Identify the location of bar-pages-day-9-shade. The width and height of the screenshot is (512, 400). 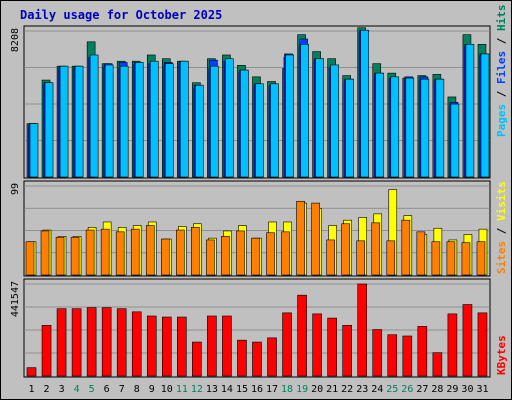
(149, 120).